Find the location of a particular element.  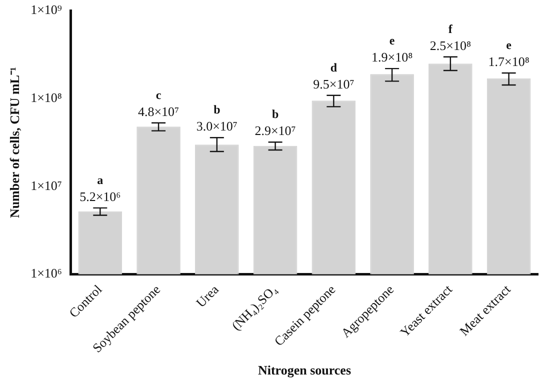

data-label: 9.5×10⁷ is located at coordinates (333, 84).